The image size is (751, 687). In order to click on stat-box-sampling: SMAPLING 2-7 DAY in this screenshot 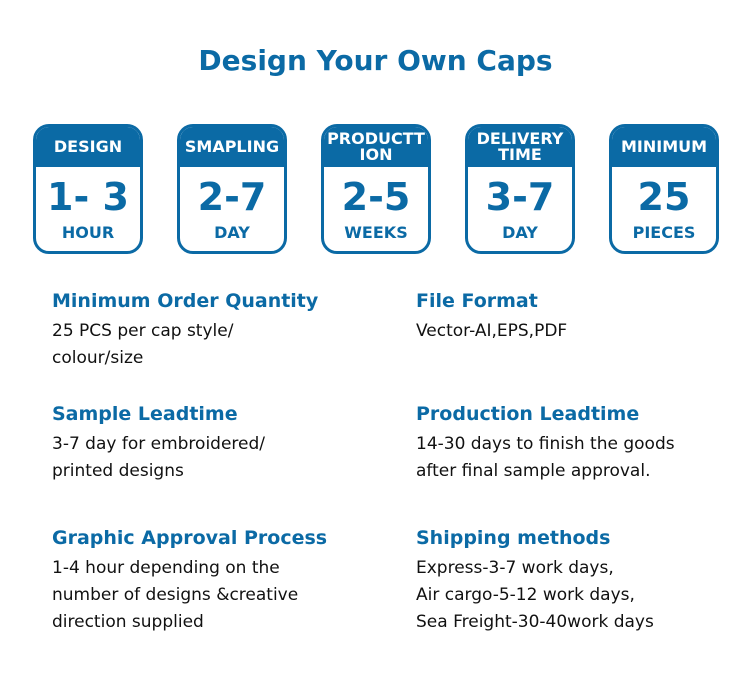, I will do `click(232, 189)`.